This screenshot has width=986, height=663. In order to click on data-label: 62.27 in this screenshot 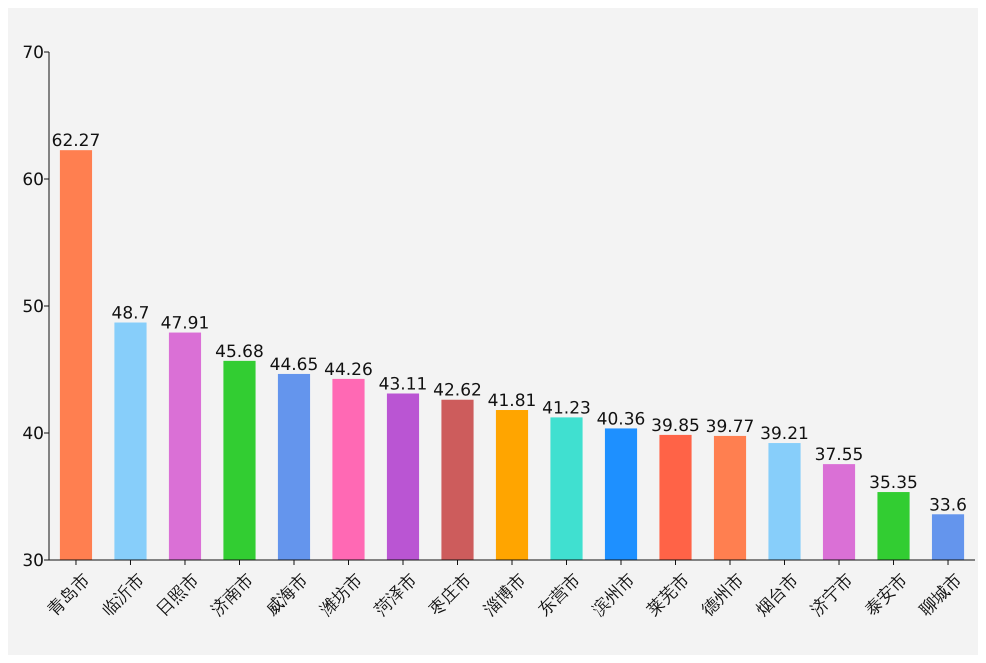, I will do `click(76, 141)`.